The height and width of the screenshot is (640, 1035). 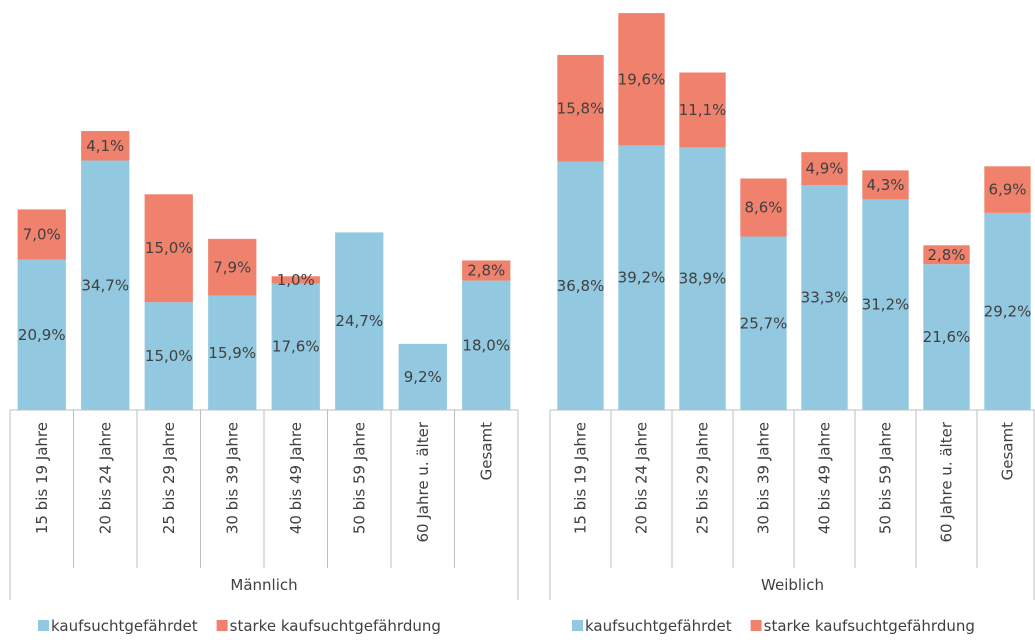 I want to click on data-label: 39,2%, so click(x=642, y=278).